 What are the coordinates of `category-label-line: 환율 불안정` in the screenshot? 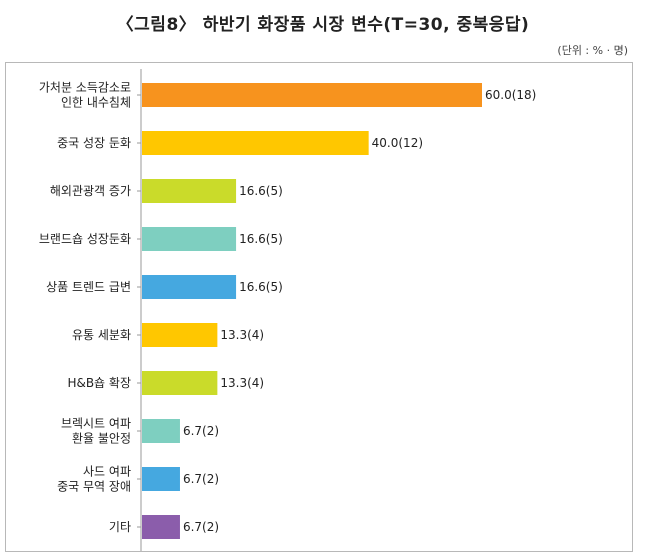 It's located at (101, 439).